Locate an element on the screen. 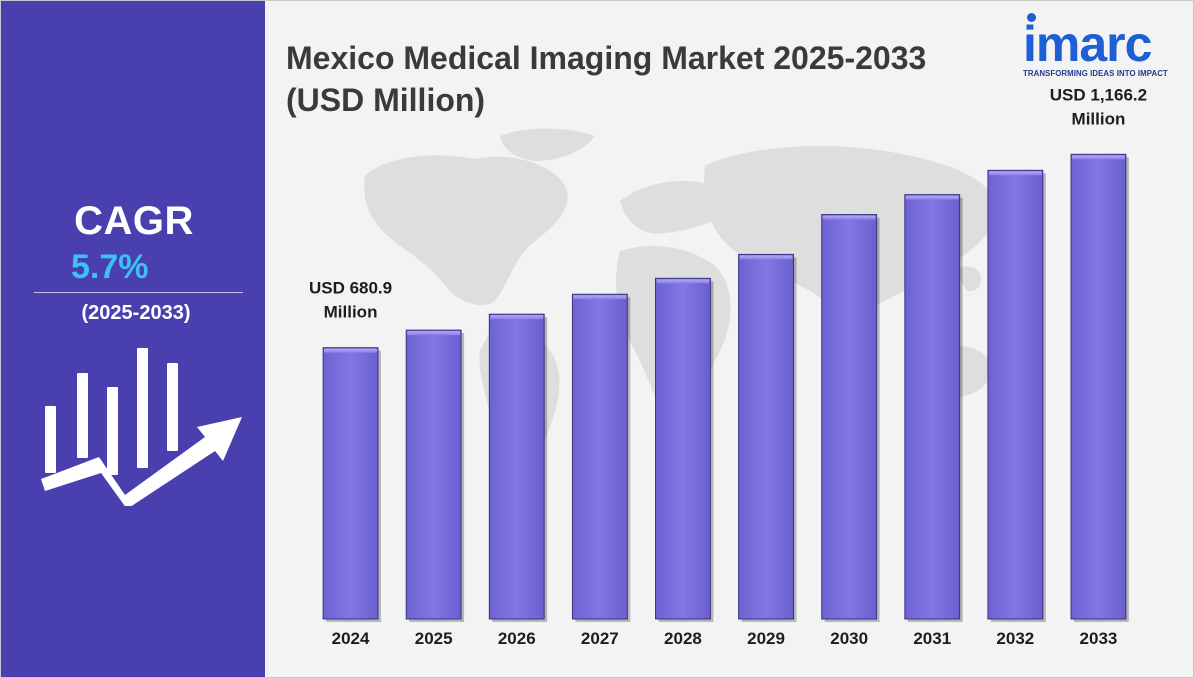  x-tick-label: 2025 is located at coordinates (434, 638).